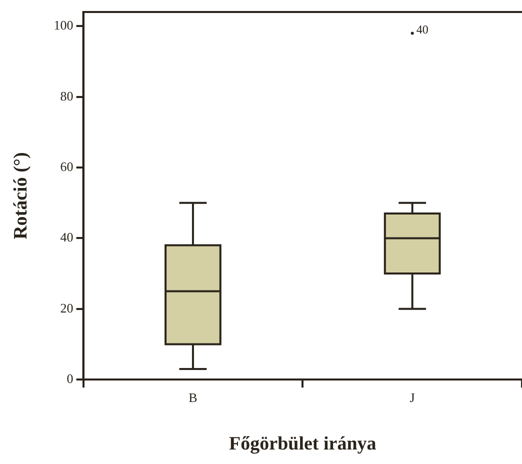 Image resolution: width=522 pixels, height=464 pixels. What do you see at coordinates (70, 378) in the screenshot?
I see `y-tick-label: 0` at bounding box center [70, 378].